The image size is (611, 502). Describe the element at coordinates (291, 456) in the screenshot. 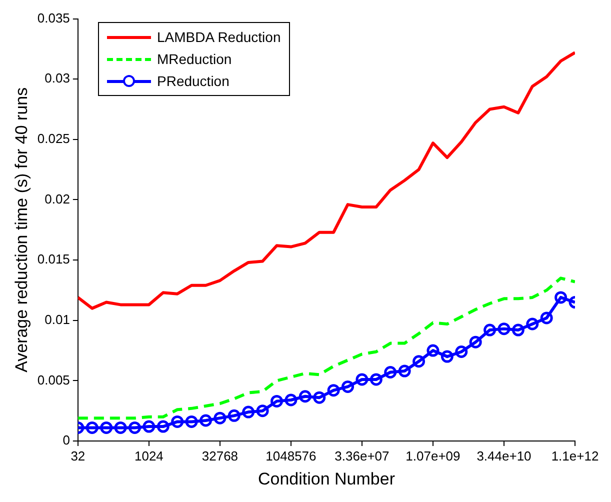

I see `x-tick-label: 1048576` at that location.